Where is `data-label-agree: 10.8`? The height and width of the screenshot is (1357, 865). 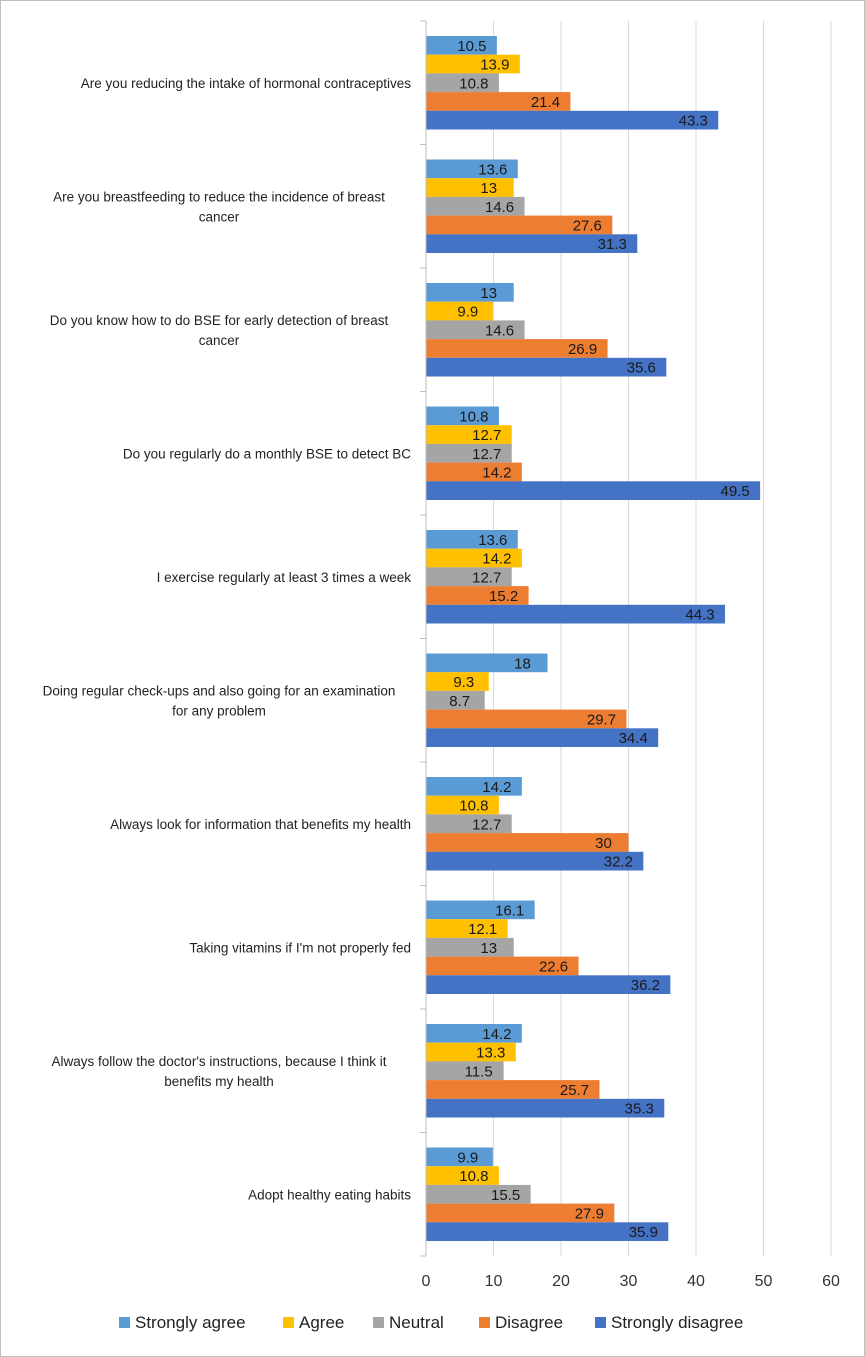
data-label-agree: 10.8 is located at coordinates (473, 806).